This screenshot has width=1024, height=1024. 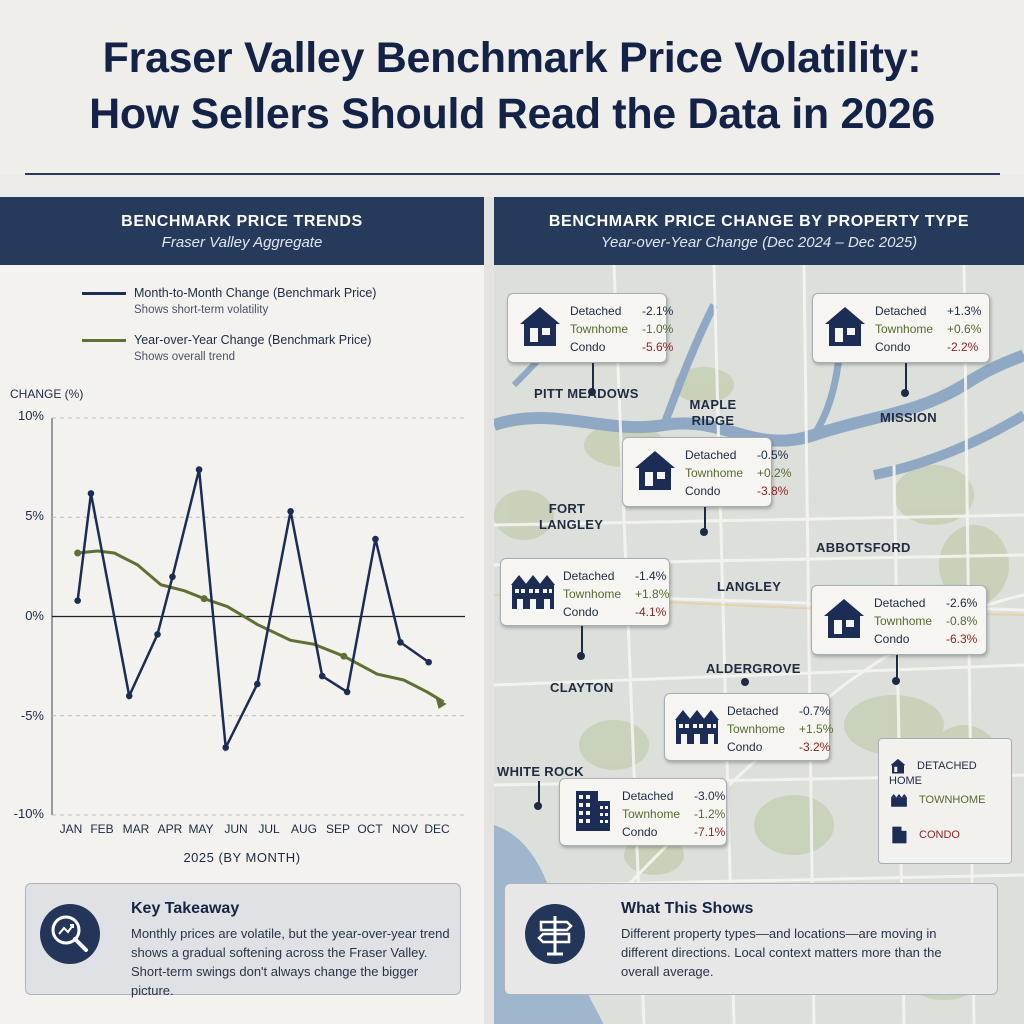 What do you see at coordinates (28, 813) in the screenshot?
I see `y-tick-label: -10%` at bounding box center [28, 813].